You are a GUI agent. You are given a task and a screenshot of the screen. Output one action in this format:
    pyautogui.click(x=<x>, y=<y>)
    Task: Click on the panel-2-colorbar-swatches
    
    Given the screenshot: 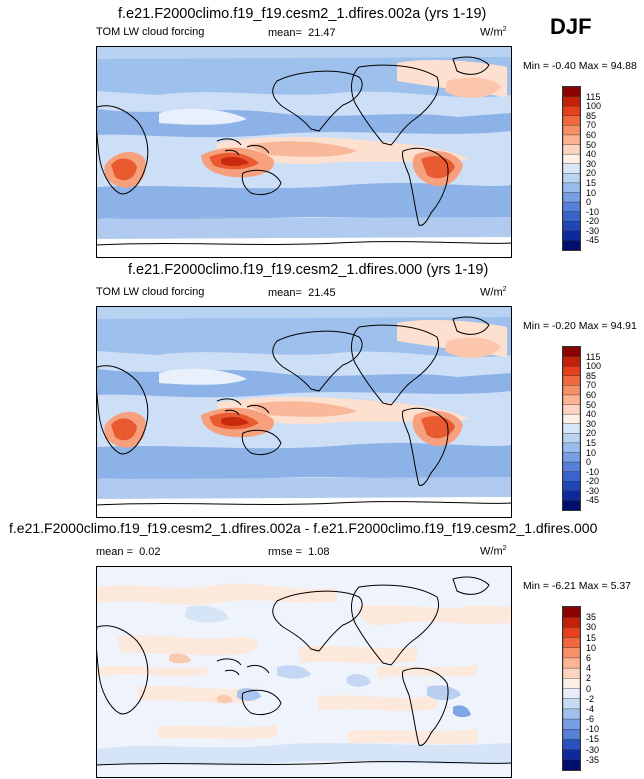 What is the action you would take?
    pyautogui.click(x=571, y=428)
    